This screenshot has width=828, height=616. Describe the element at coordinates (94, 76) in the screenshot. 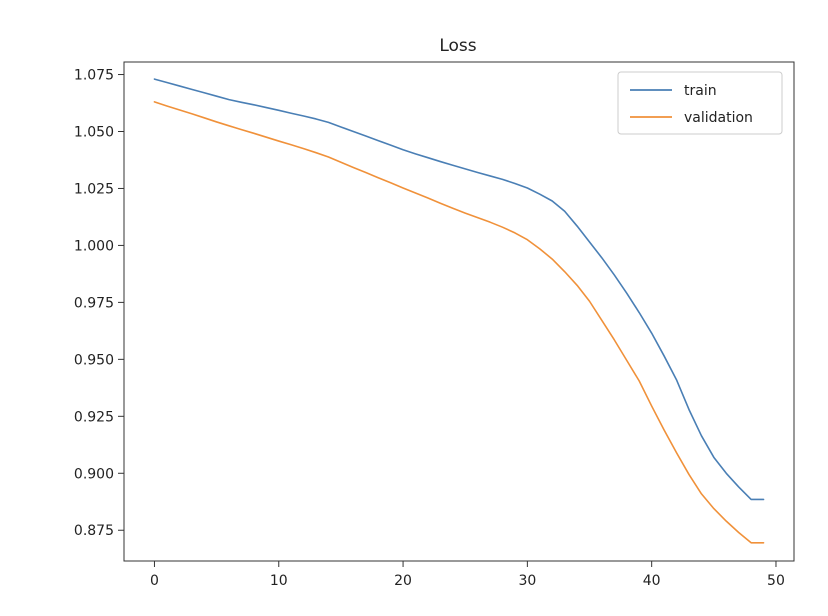

I see `y-tick-label: 1.075` at that location.